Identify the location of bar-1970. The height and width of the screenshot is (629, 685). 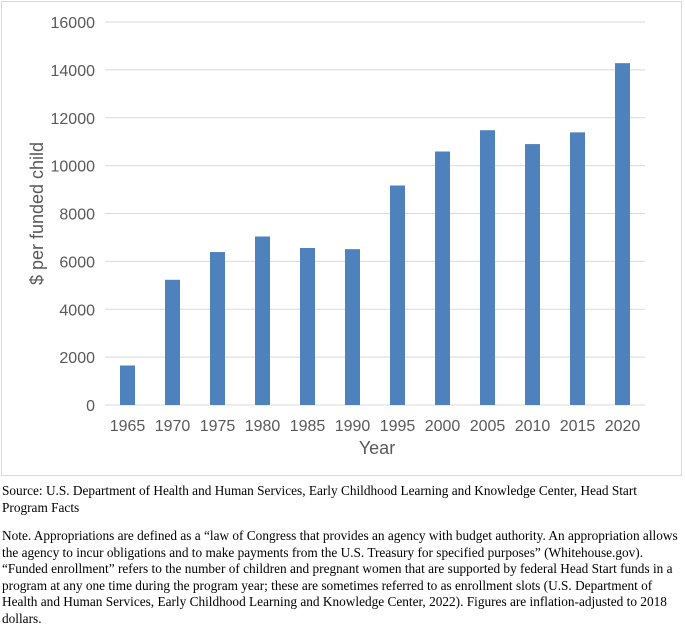
(172, 342).